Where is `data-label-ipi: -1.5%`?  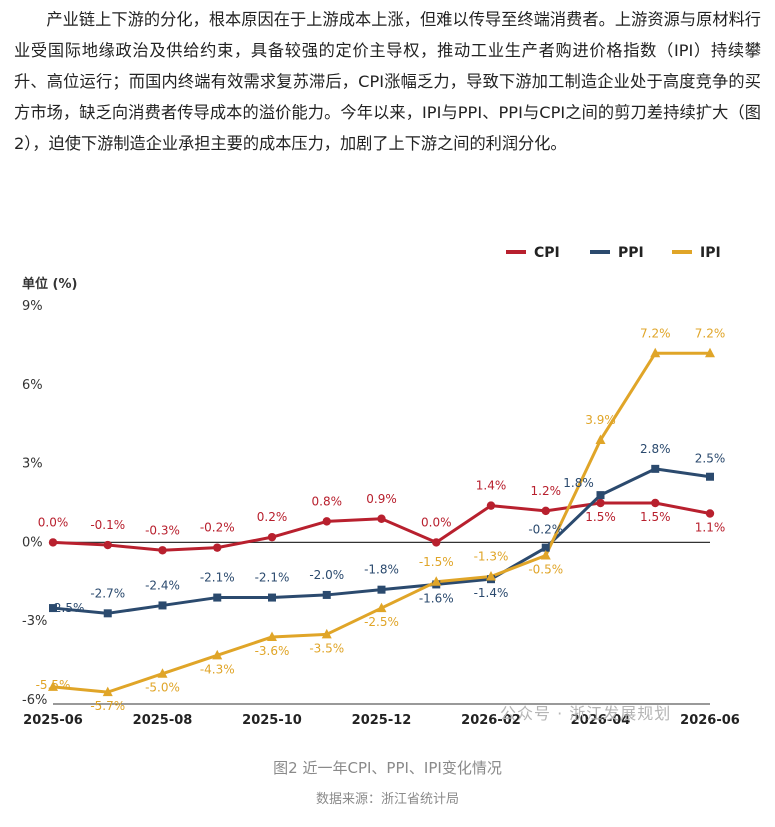
data-label-ipi: -1.5% is located at coordinates (436, 562).